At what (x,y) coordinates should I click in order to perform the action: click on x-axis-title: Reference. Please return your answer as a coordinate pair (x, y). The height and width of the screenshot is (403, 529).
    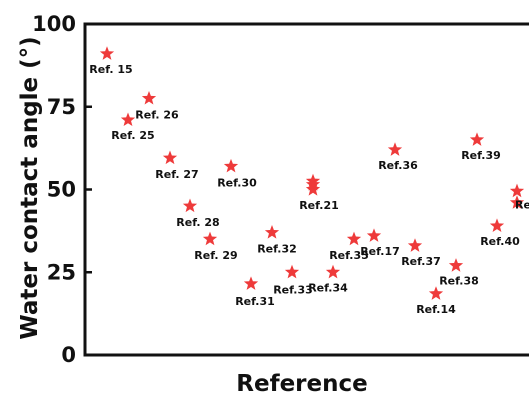
    Looking at the image, I should click on (301, 384).